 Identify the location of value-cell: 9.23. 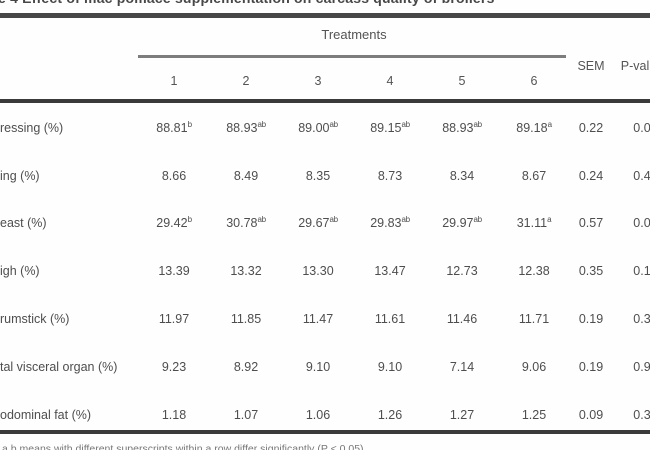
(174, 366).